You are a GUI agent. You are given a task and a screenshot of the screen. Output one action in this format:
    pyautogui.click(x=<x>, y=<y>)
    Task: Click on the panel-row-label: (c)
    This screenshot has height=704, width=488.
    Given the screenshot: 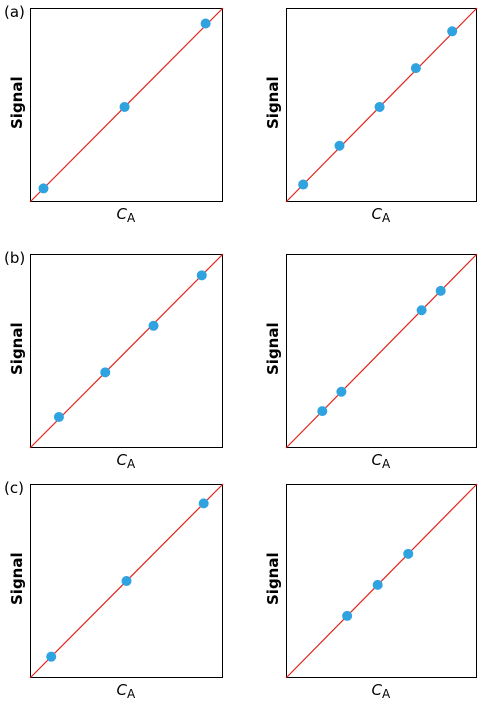 What is the action you would take?
    pyautogui.click(x=14, y=488)
    